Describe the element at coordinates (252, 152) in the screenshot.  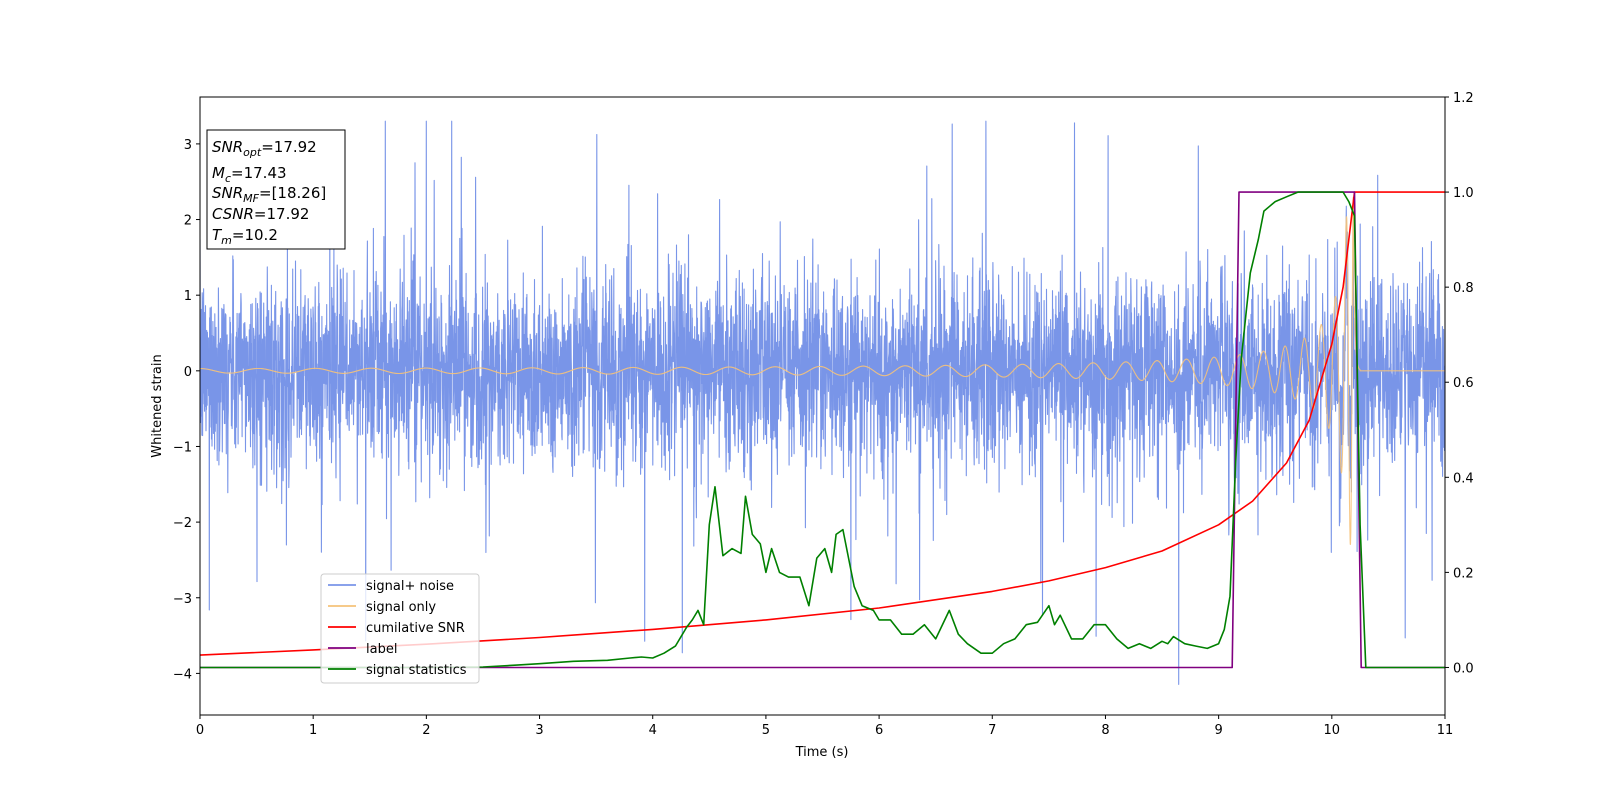
I see `annotation-subscript: opt` at that location.